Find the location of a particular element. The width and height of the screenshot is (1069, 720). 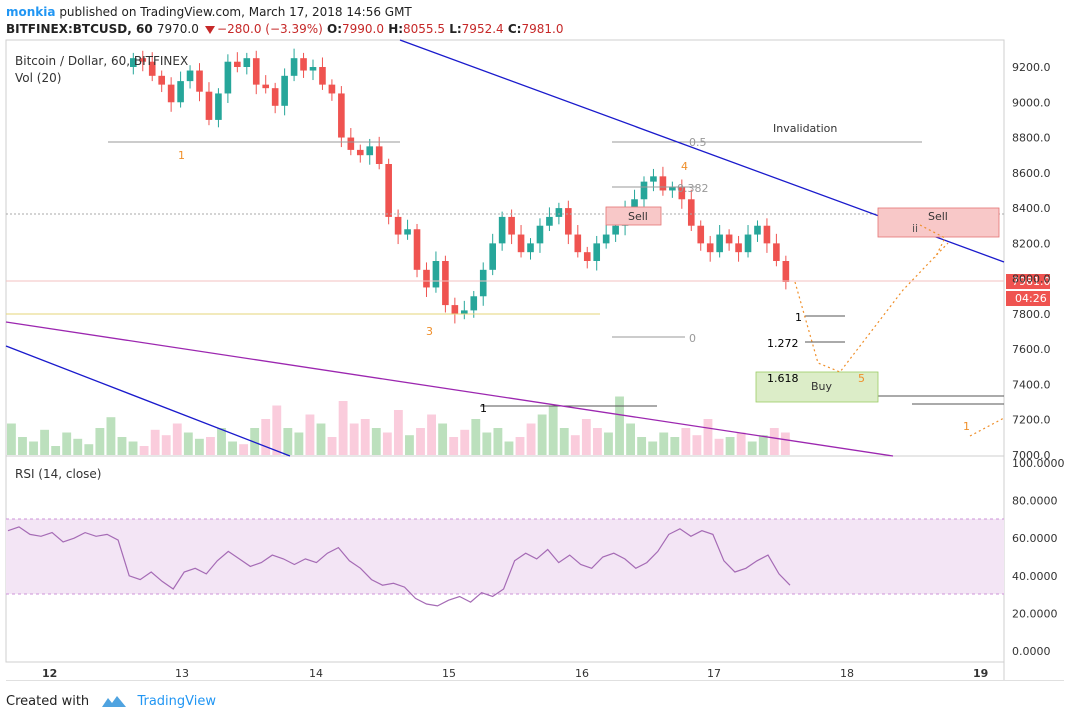

tradingview-brand: TradingView is located at coordinates (176, 701).